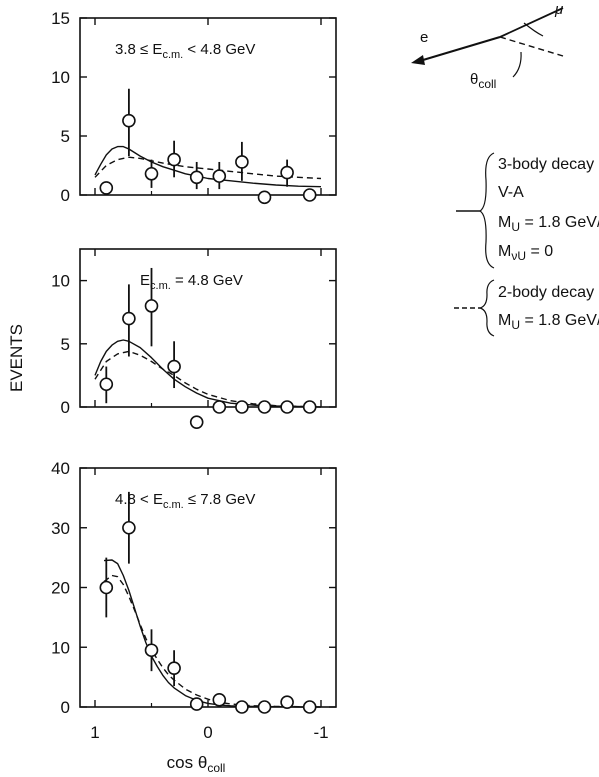 The width and height of the screenshot is (599, 777). I want to click on legend-solid-entry: 3-body decay V-A MU = 1.8 GeV/c2 MνU = 0, so click(527, 210).